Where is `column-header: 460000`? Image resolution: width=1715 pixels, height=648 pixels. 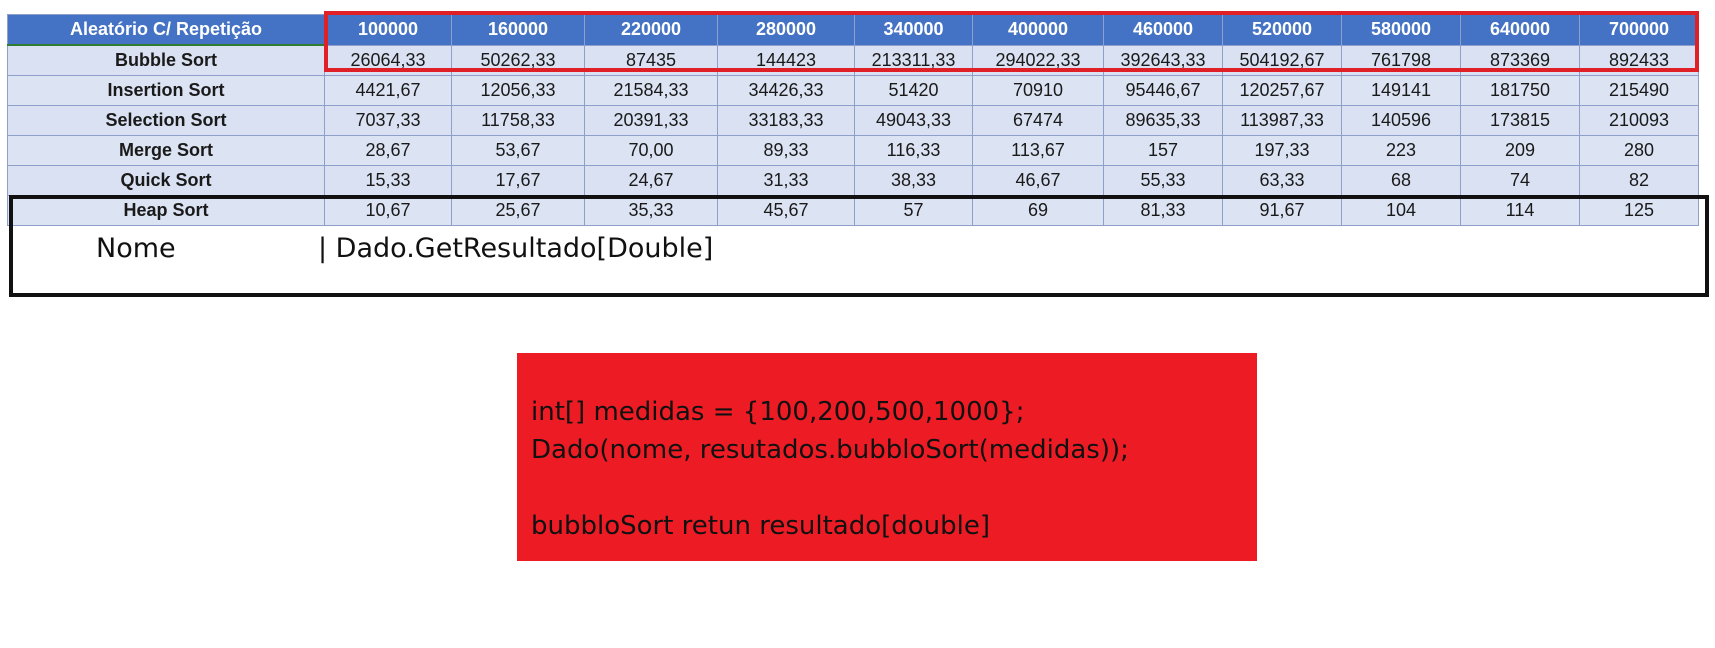
column-header: 460000 is located at coordinates (1163, 30).